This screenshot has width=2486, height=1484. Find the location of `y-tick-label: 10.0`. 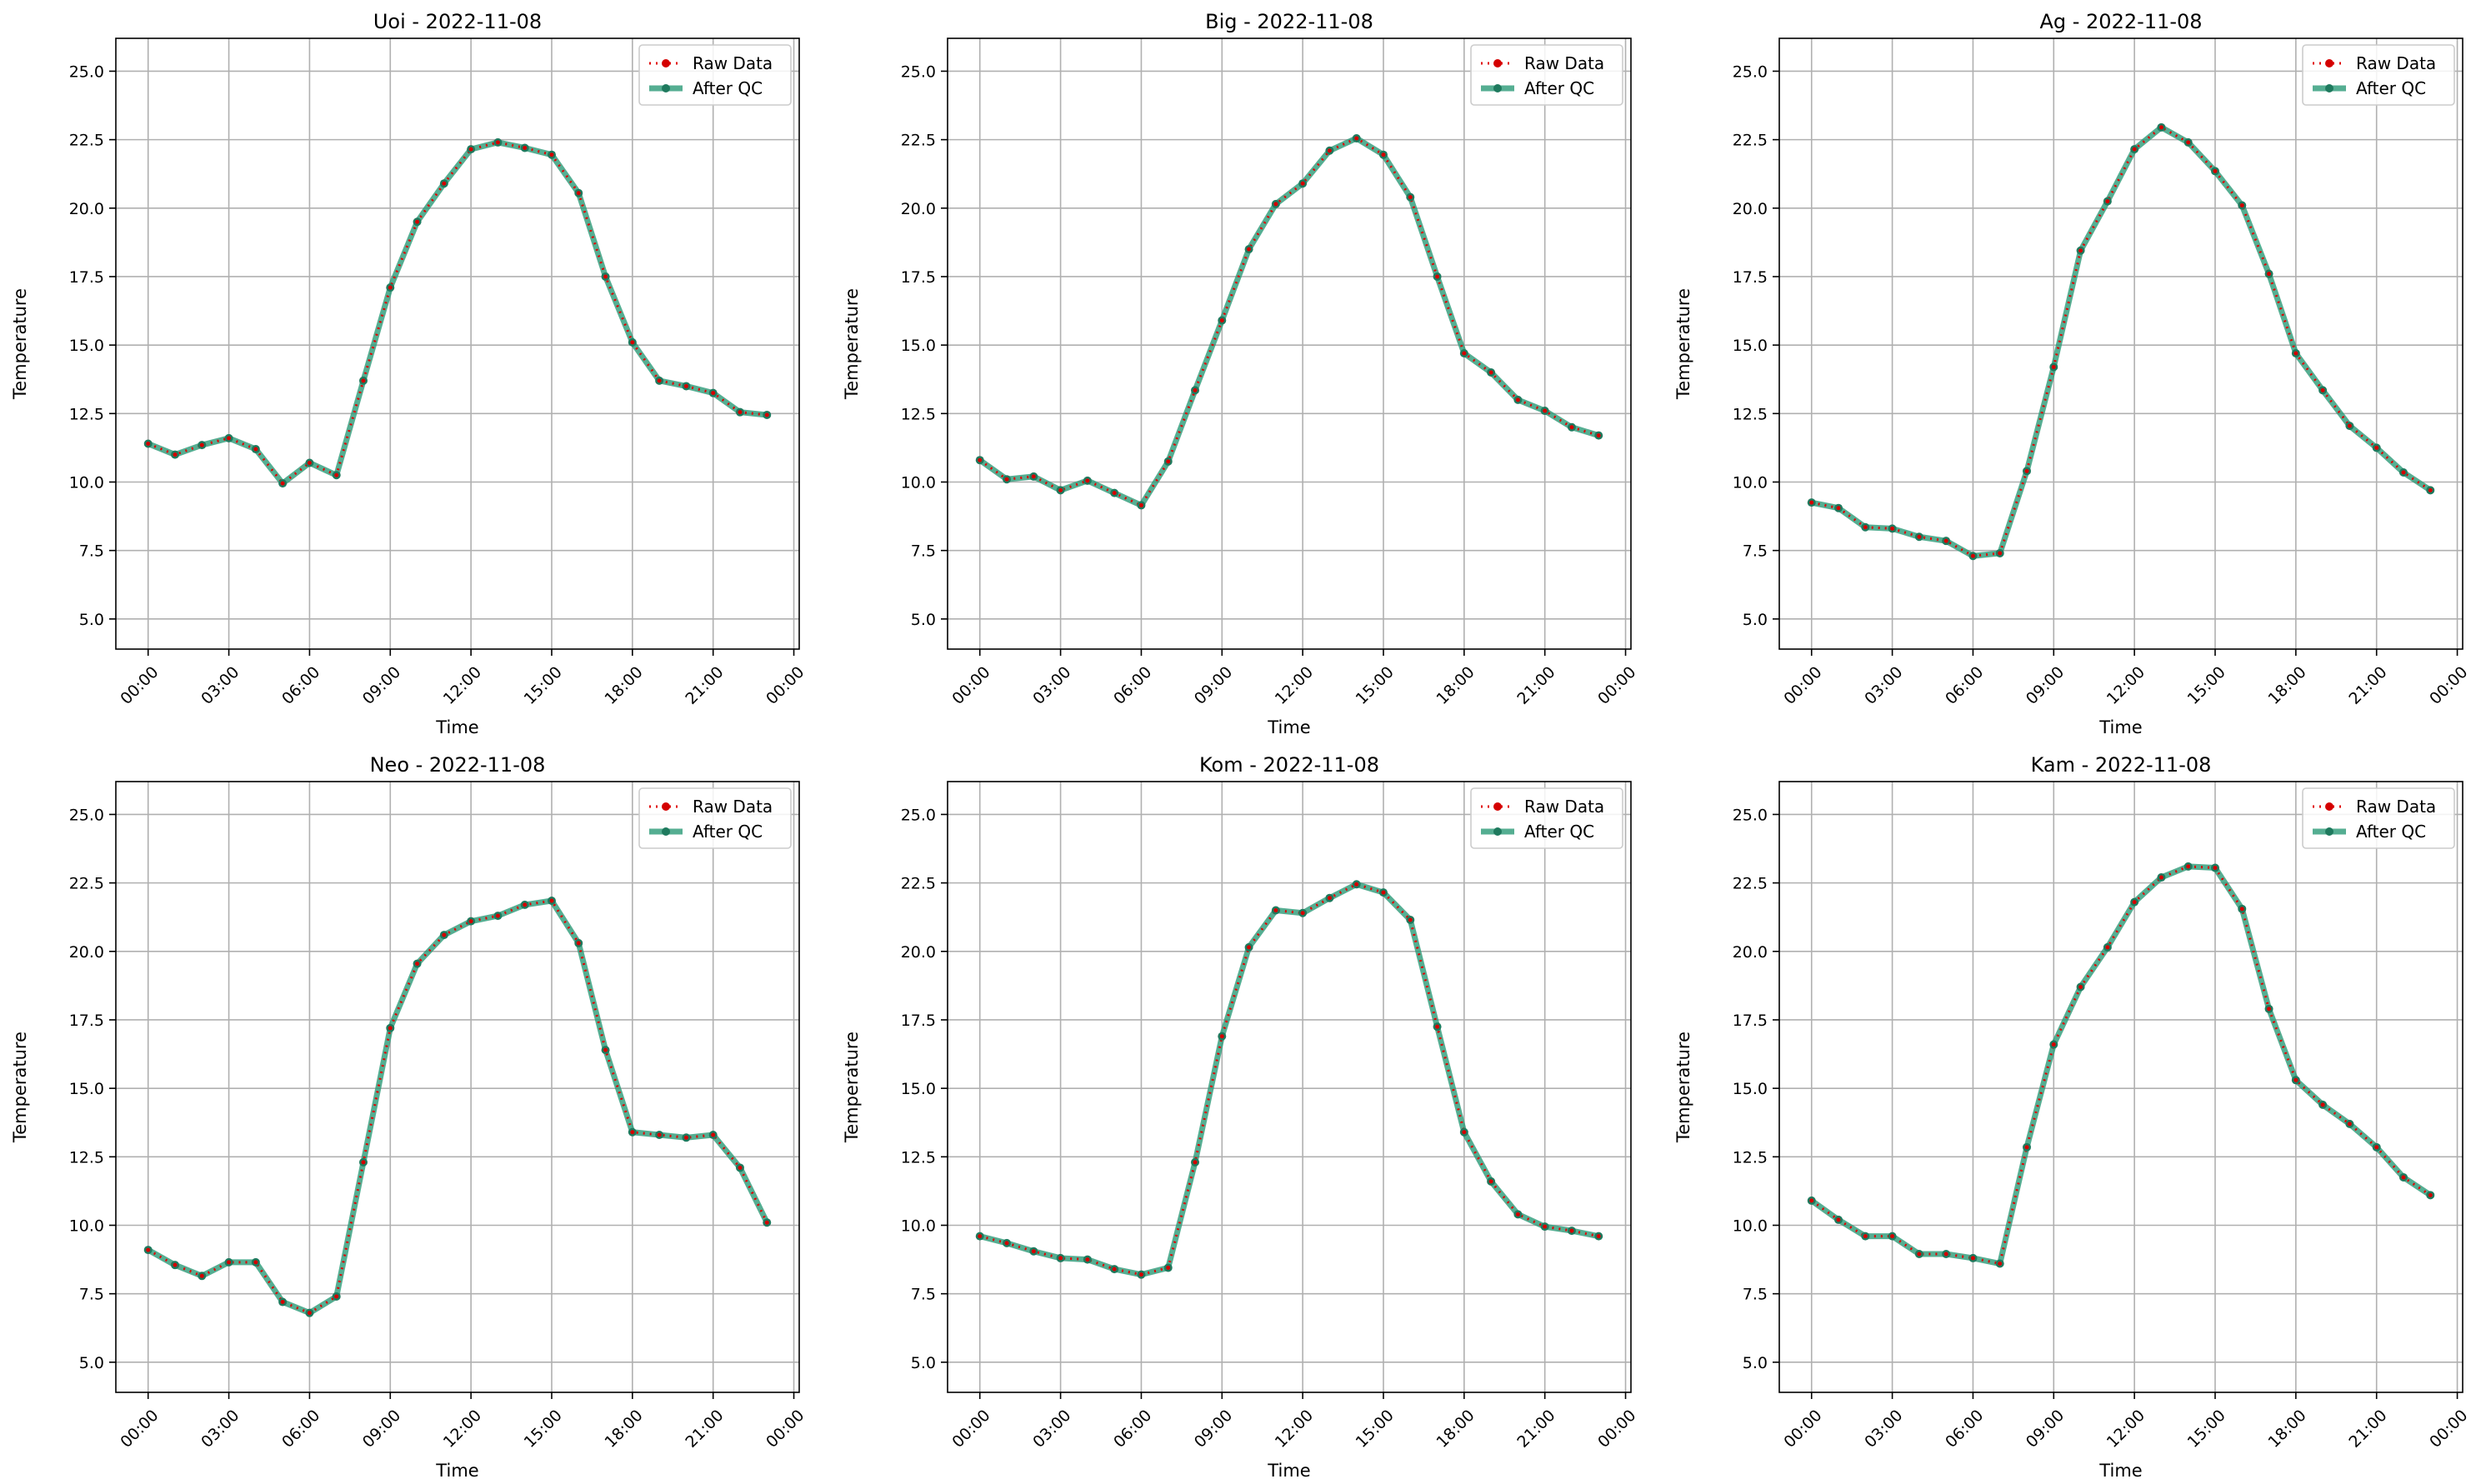

y-tick-label: 10.0 is located at coordinates (87, 482).